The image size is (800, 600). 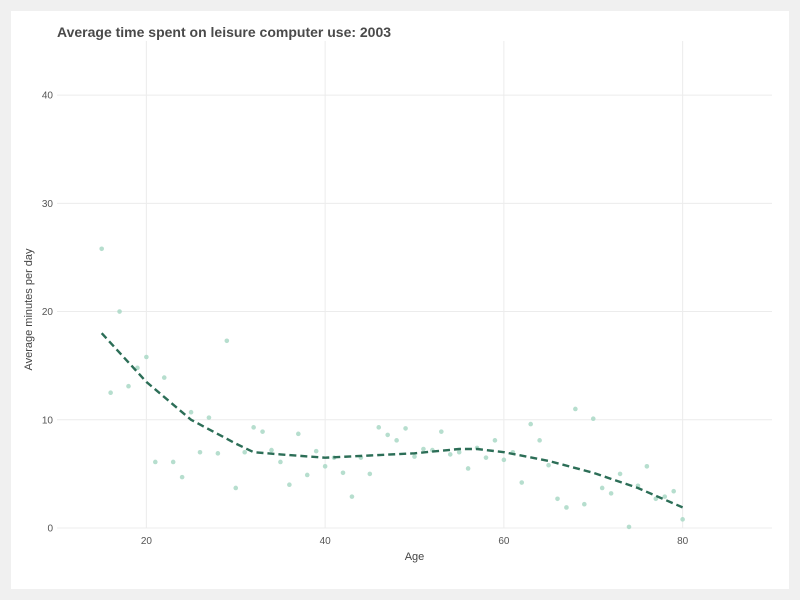 What do you see at coordinates (48, 420) in the screenshot?
I see `y-tick-label: 10` at bounding box center [48, 420].